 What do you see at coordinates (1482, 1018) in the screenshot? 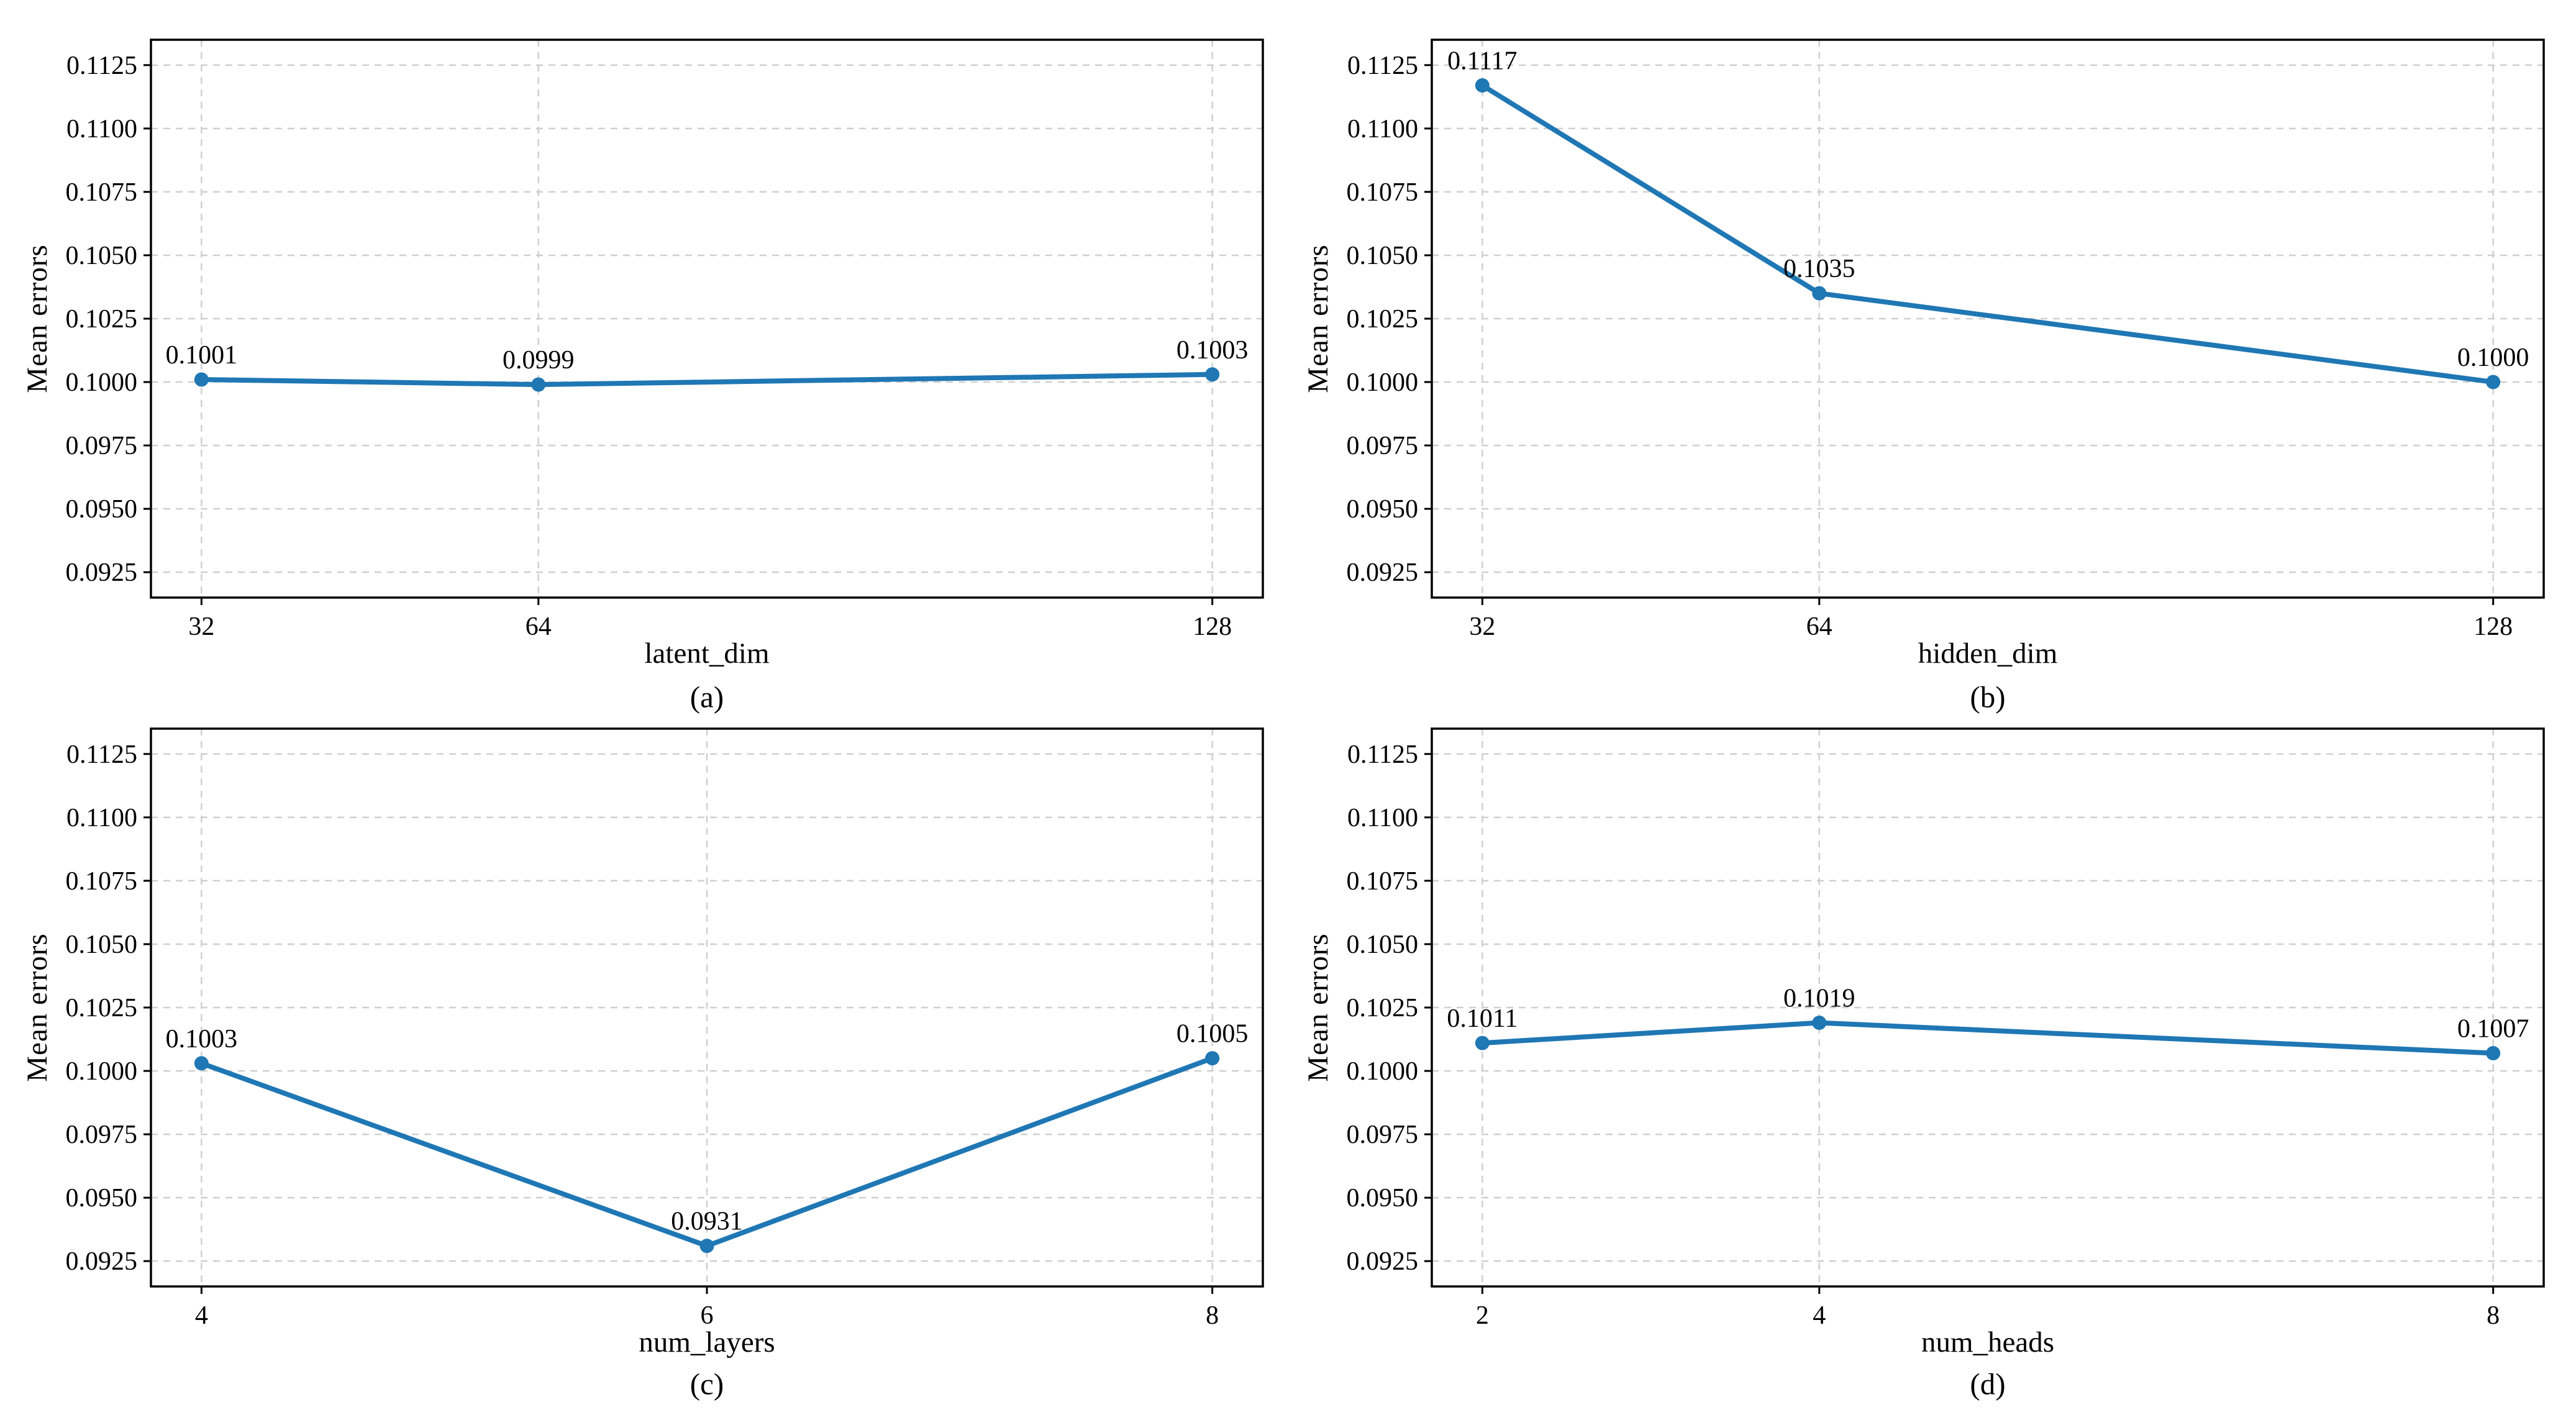
I see `point-value-label: 0.1011` at bounding box center [1482, 1018].